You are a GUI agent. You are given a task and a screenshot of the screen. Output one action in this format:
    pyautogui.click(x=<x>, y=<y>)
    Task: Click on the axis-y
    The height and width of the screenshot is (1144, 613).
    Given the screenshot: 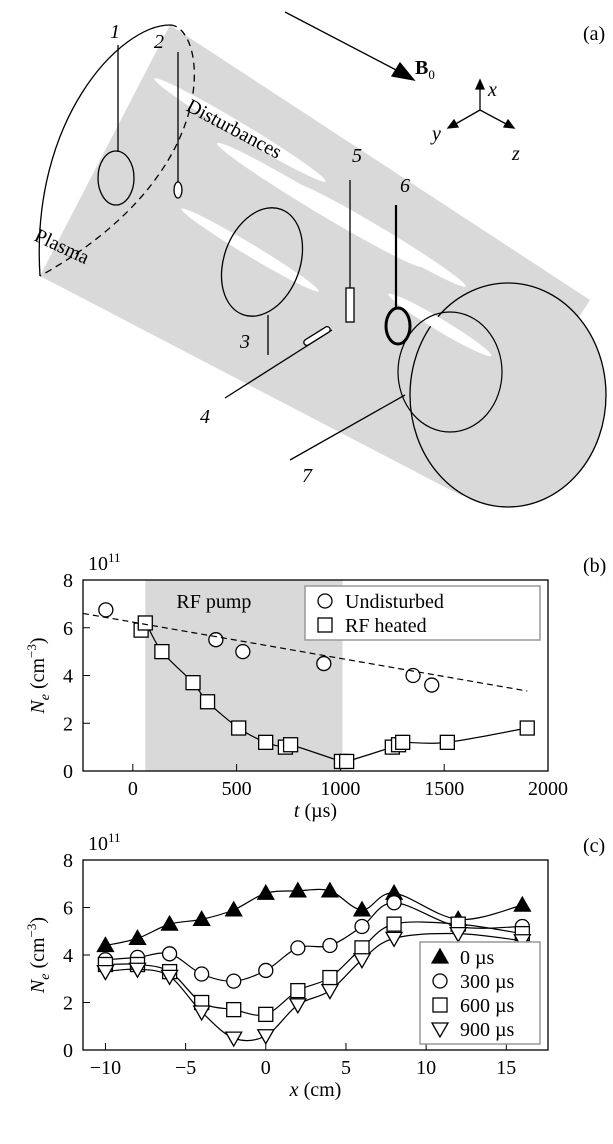 What is the action you would take?
    pyautogui.click(x=466, y=118)
    